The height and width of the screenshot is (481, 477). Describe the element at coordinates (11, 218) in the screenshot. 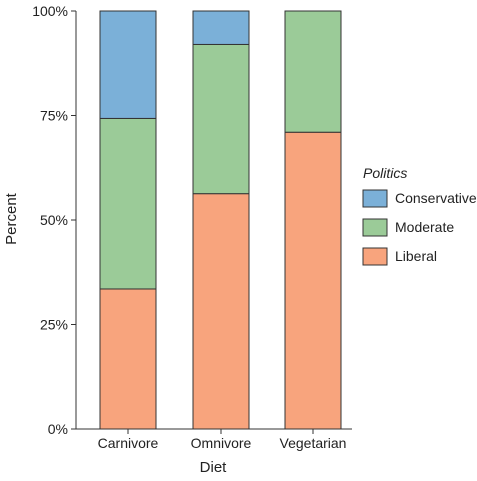

I see `y-axis-title: Percent` at that location.